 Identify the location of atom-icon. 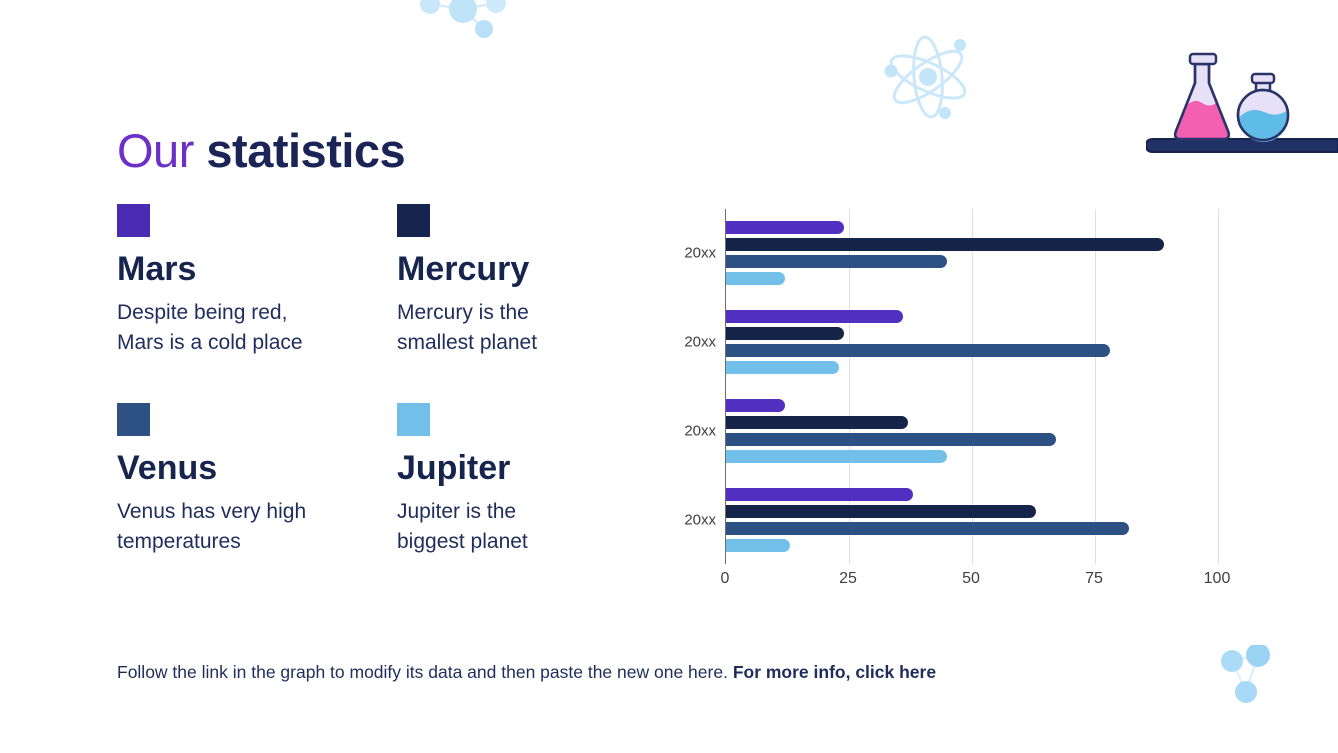
(925, 77).